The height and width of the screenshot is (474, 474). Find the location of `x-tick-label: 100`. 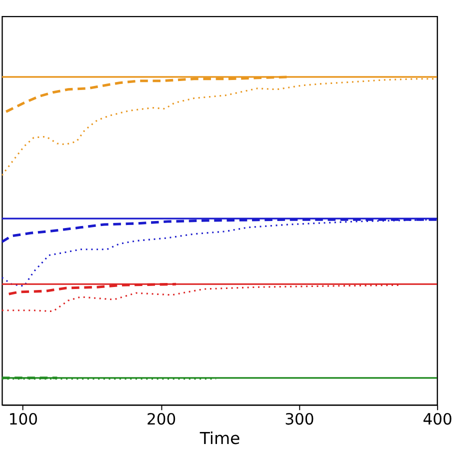

x-tick-label: 100 is located at coordinates (23, 419).